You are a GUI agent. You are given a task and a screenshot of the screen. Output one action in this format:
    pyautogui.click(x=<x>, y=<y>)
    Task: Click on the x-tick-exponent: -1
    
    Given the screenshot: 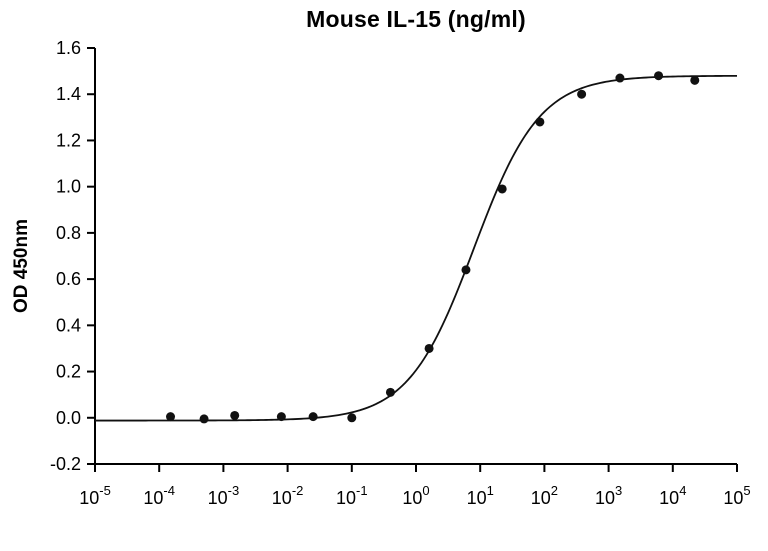 What is the action you would take?
    pyautogui.click(x=362, y=490)
    